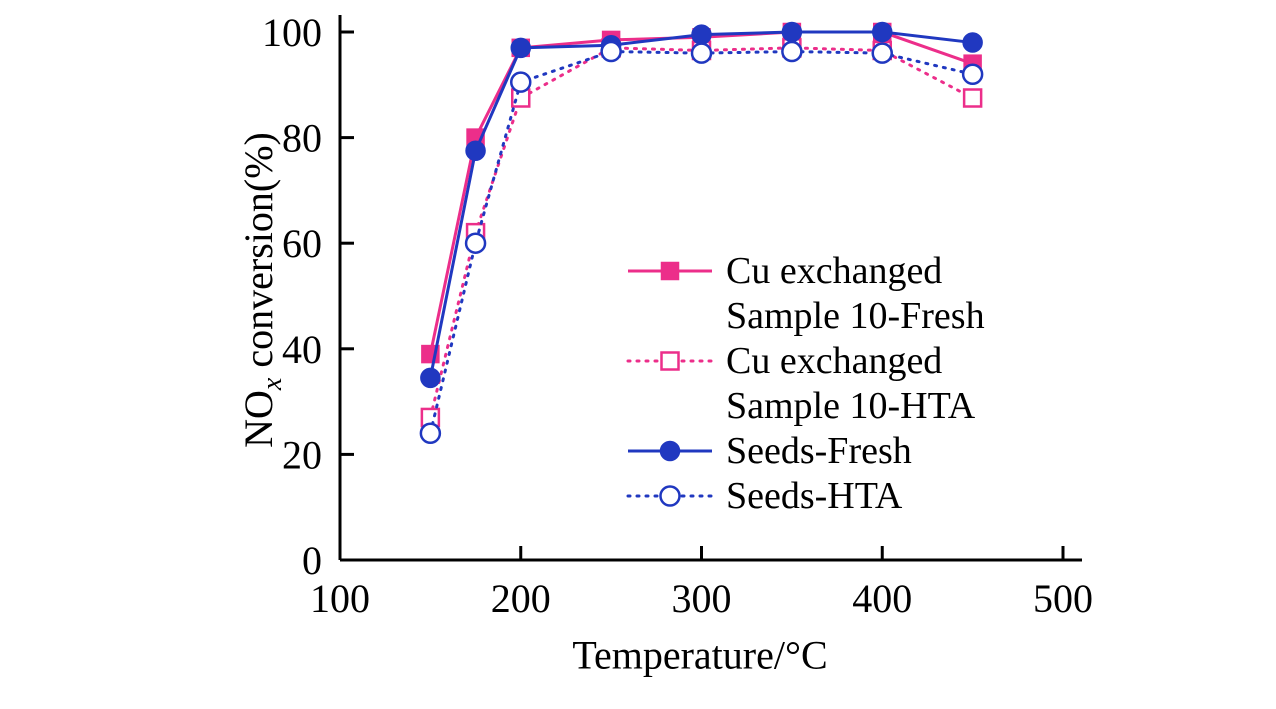 The height and width of the screenshot is (709, 1276). I want to click on legend-entry-label: Sample 10-HTA, so click(851, 406).